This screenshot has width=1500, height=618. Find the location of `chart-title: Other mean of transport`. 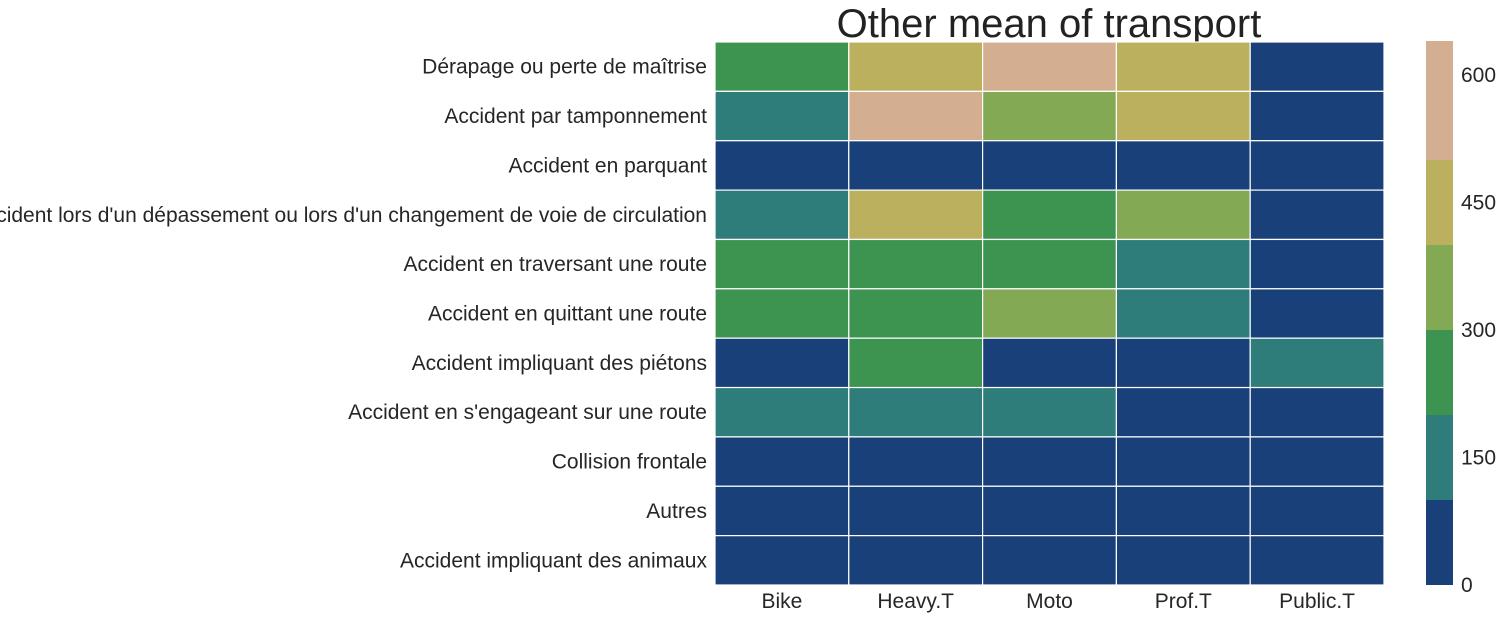

chart-title: Other mean of transport is located at coordinates (1049, 24).